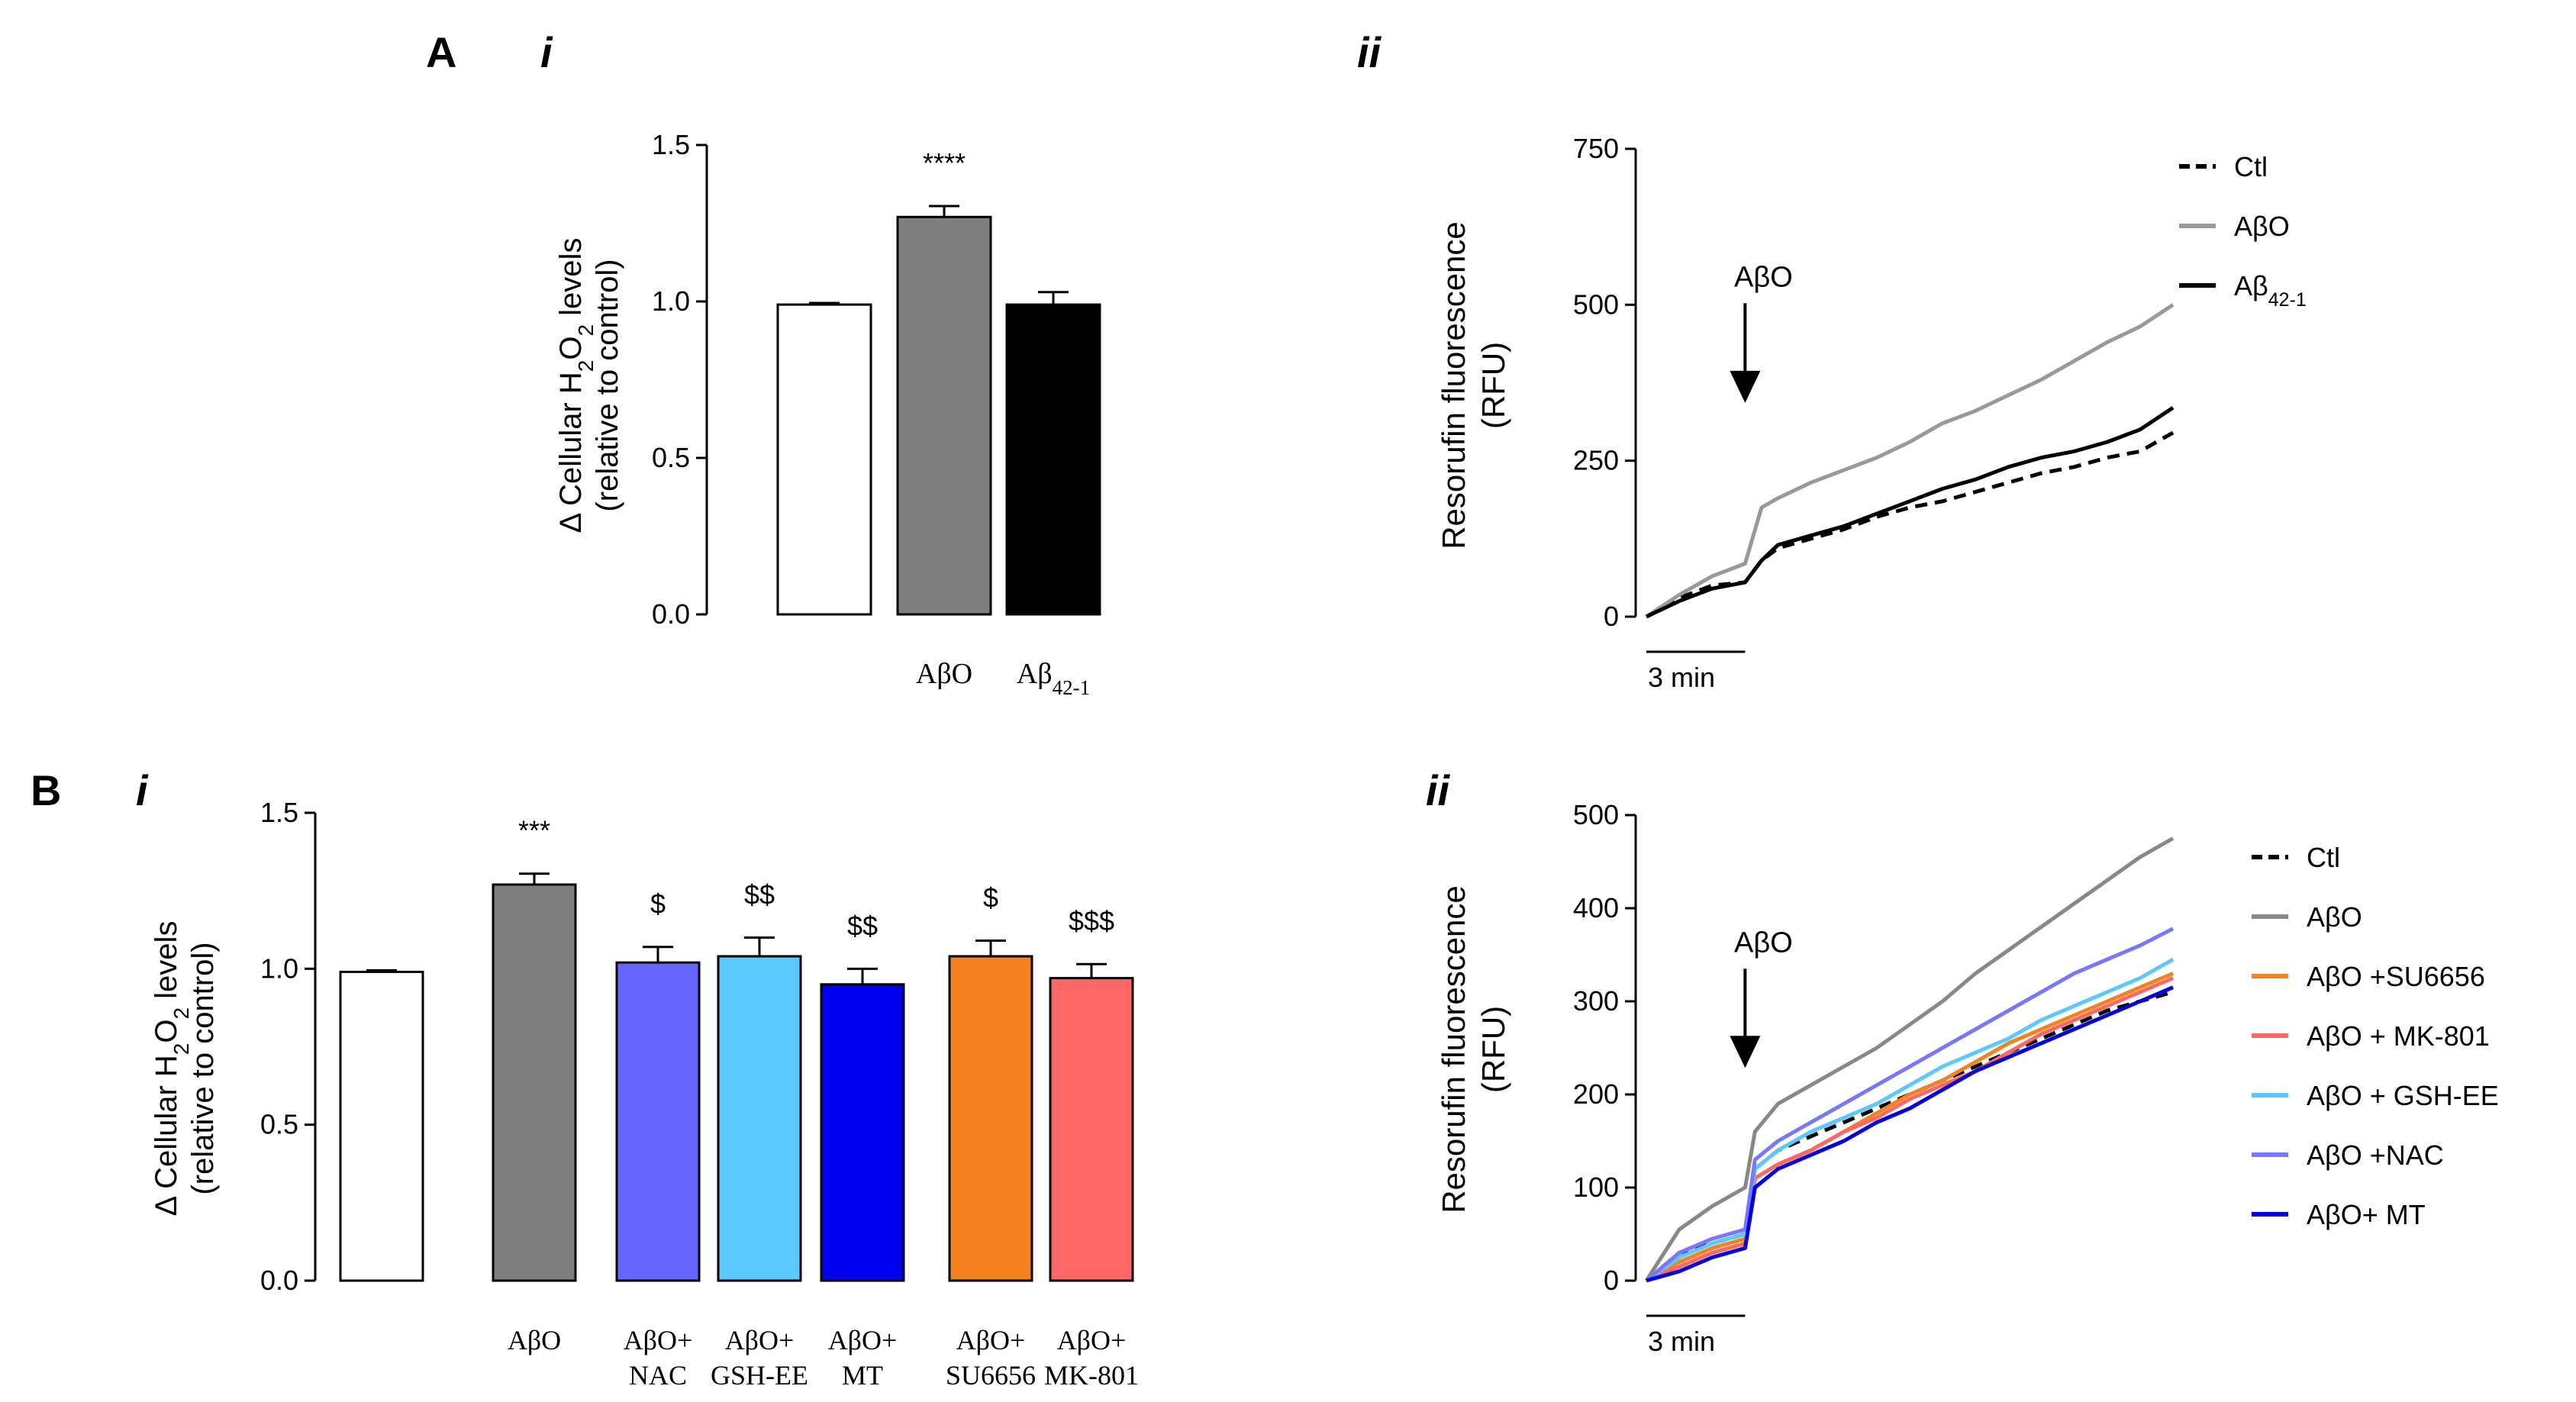 This screenshot has height=1402, width=2576. Describe the element at coordinates (1454, 385) in the screenshot. I see `a-ii-y-label-line1: Resorufin fluorescence` at that location.